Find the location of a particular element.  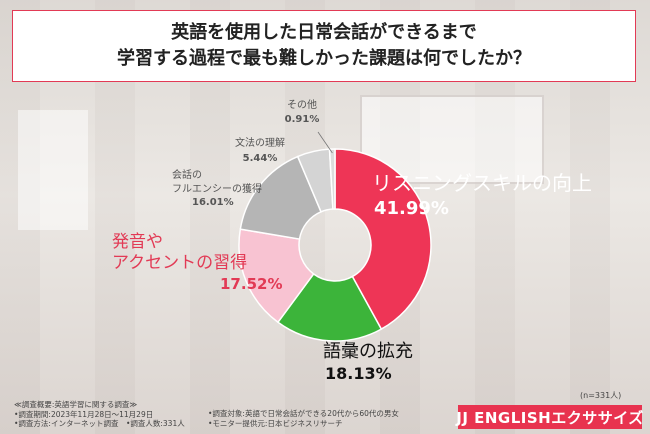

slice-label: アクセントの習得 is located at coordinates (179, 263).